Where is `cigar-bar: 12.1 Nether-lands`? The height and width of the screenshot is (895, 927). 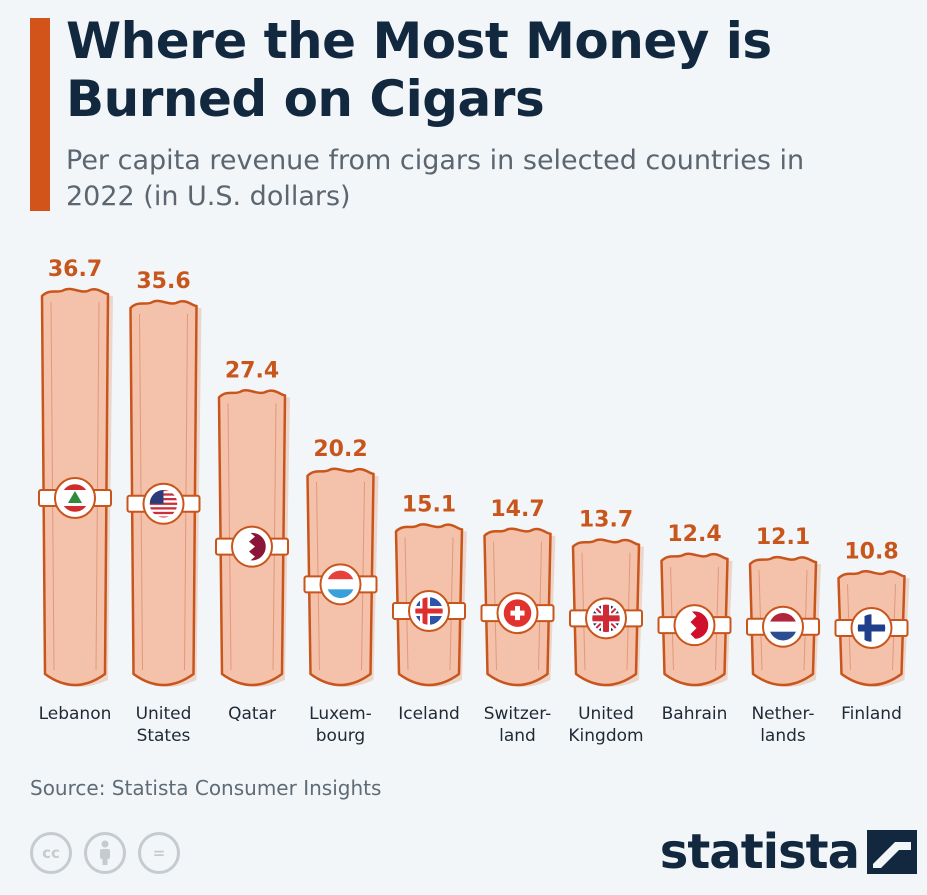
cigar-bar: 12.1 Nether-lands is located at coordinates (783, 635).